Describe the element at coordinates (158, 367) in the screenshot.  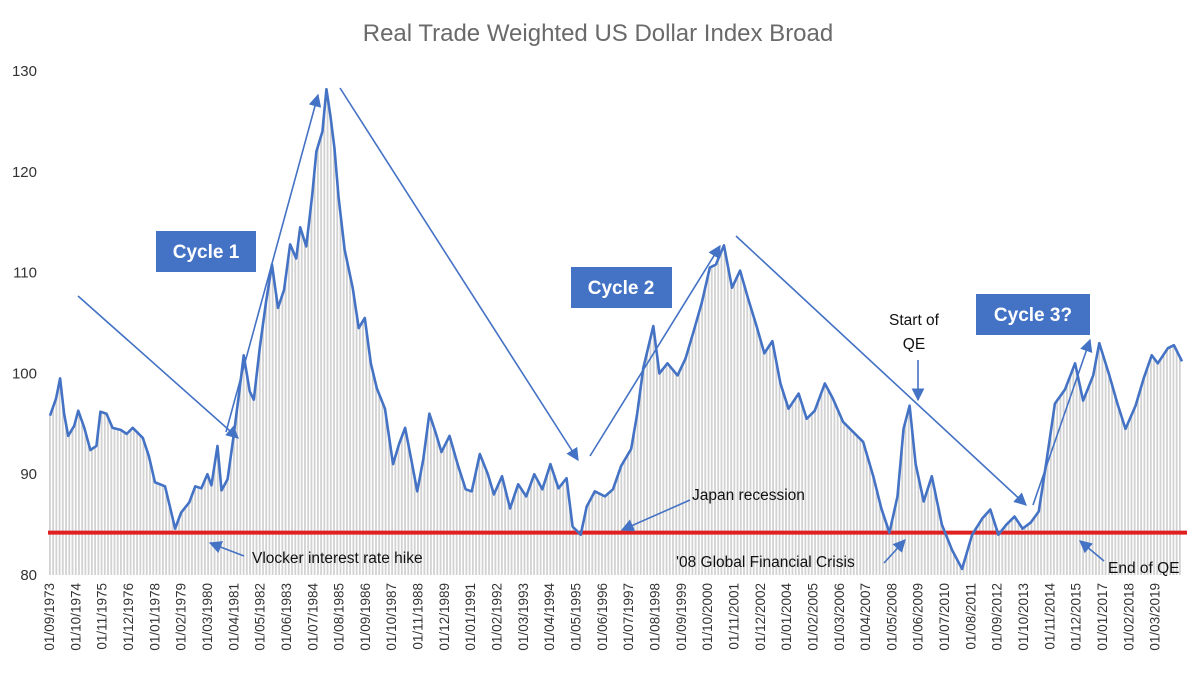
I see `arrow-to-1981-low` at that location.